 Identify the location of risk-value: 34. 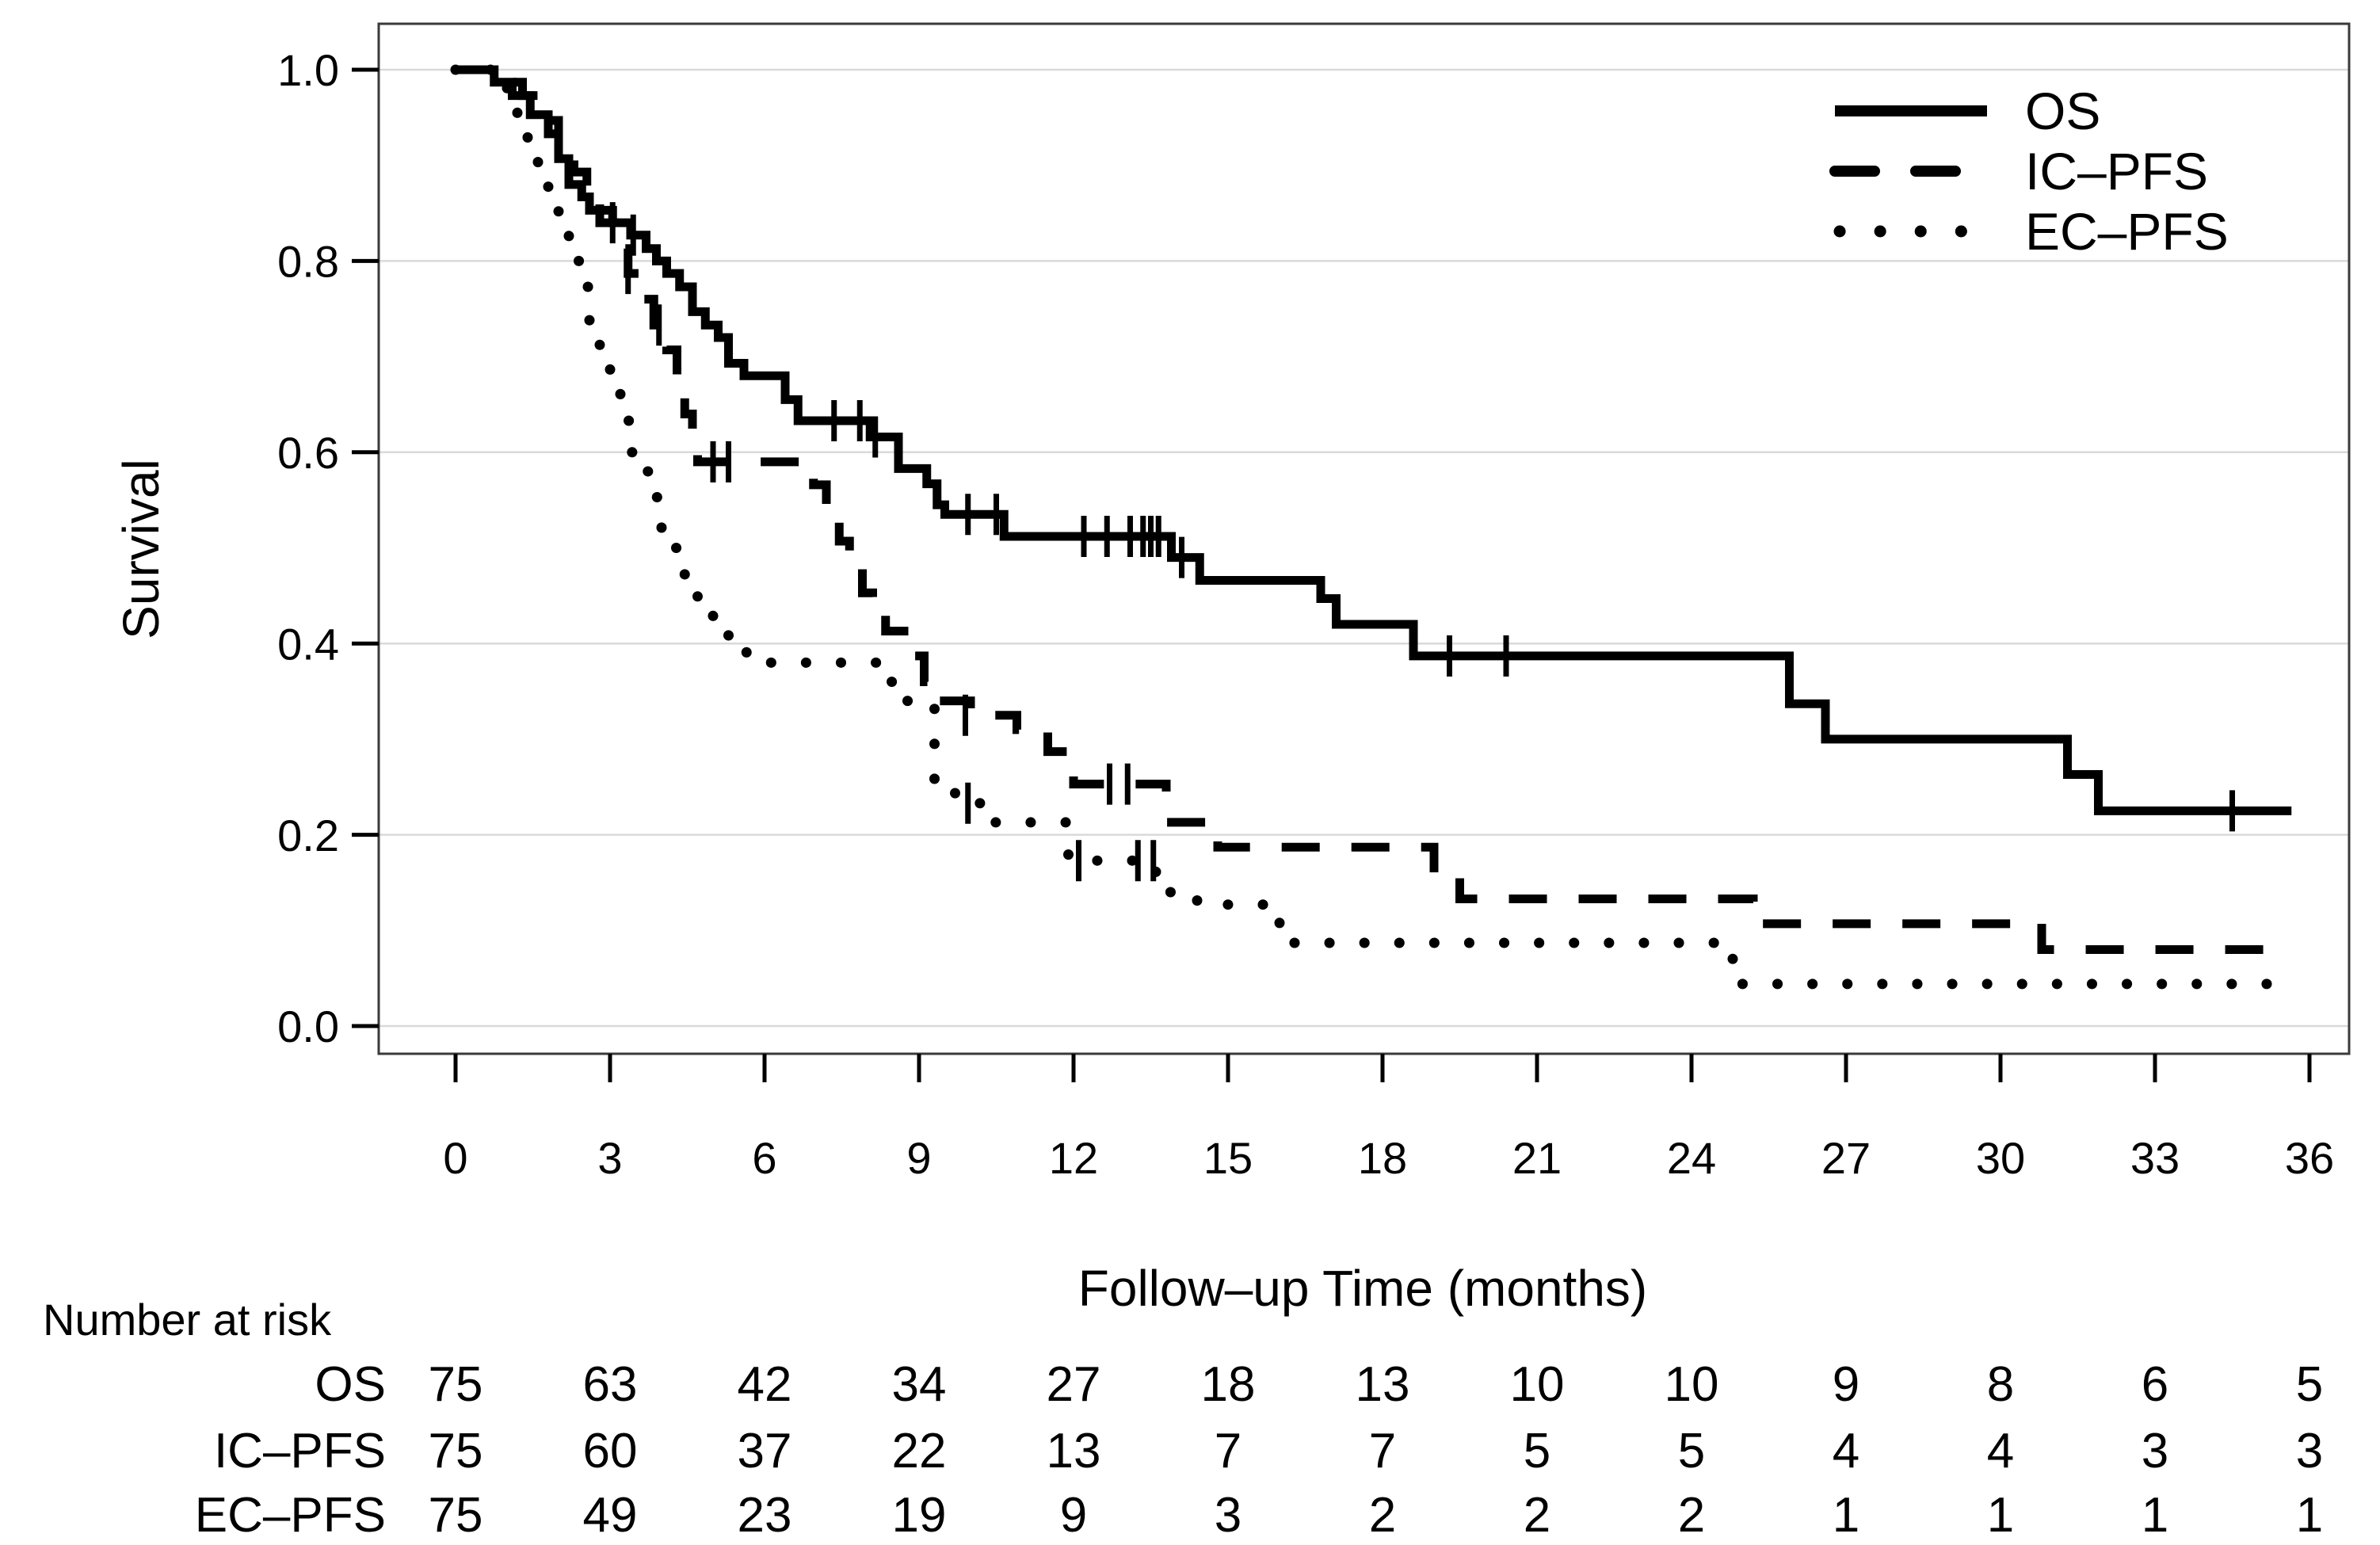
(919, 1384).